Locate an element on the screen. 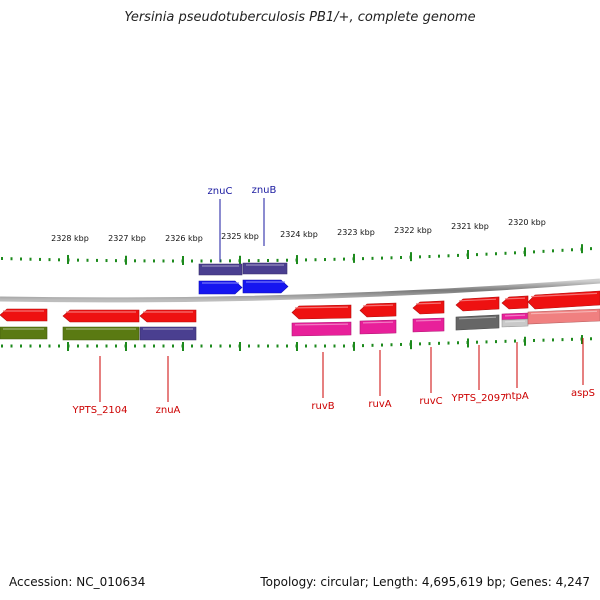 This screenshot has width=600, height=600. scale-tick-label: 2327 kbp is located at coordinates (127, 238).